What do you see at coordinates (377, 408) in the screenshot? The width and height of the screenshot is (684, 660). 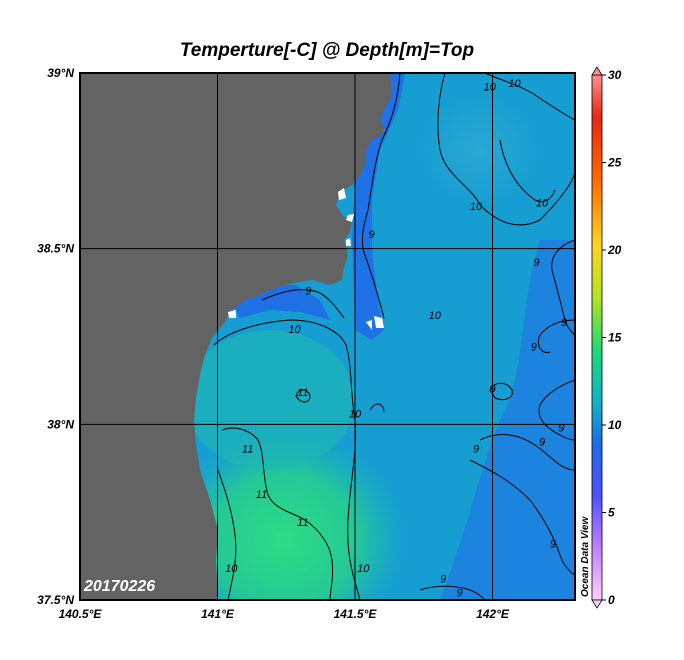 I see `contour-9-shelf` at bounding box center [377, 408].